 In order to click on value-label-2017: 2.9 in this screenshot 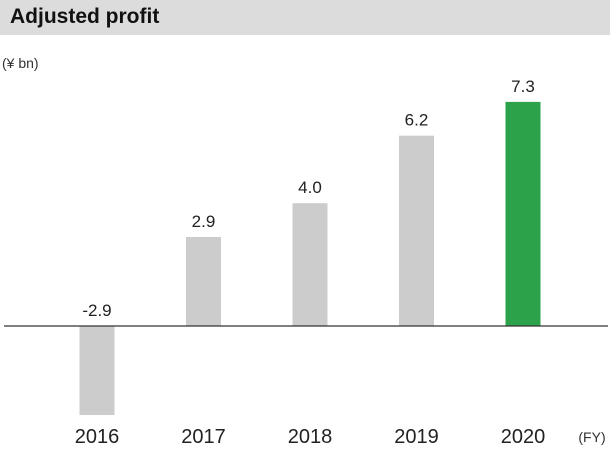, I will do `click(204, 221)`.